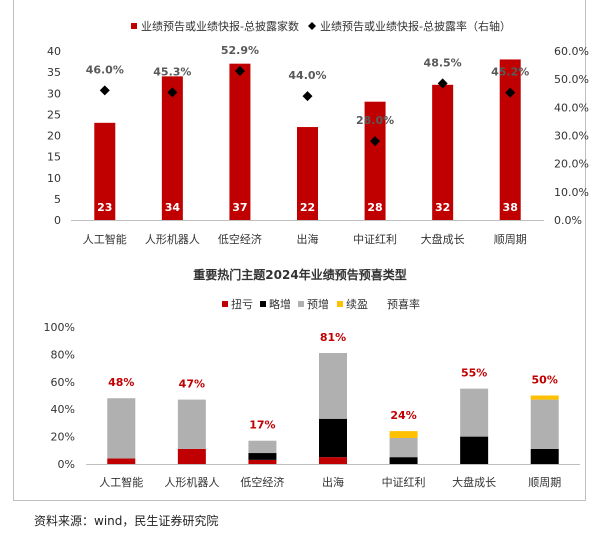 The height and width of the screenshot is (536, 601). Describe the element at coordinates (403, 304) in the screenshot. I see `legend-label: 预喜率` at that location.